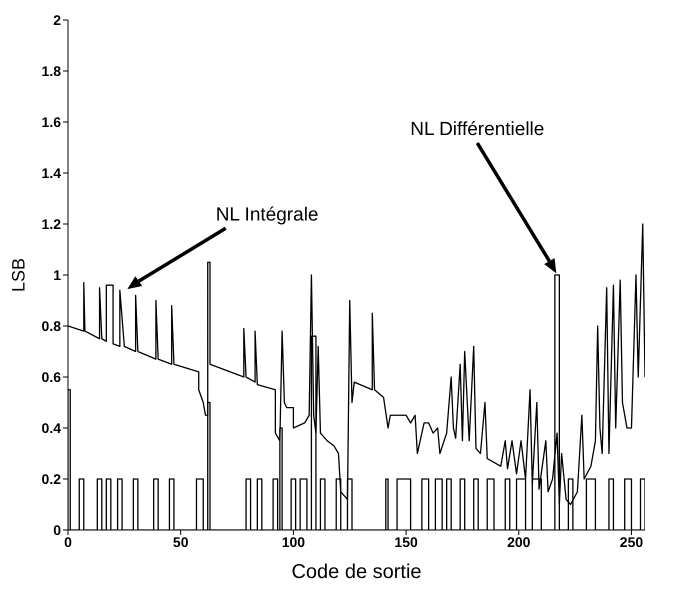 Image resolution: width=673 pixels, height=599 pixels. Describe the element at coordinates (57, 20) in the screenshot. I see `y-tick-label: 2` at that location.